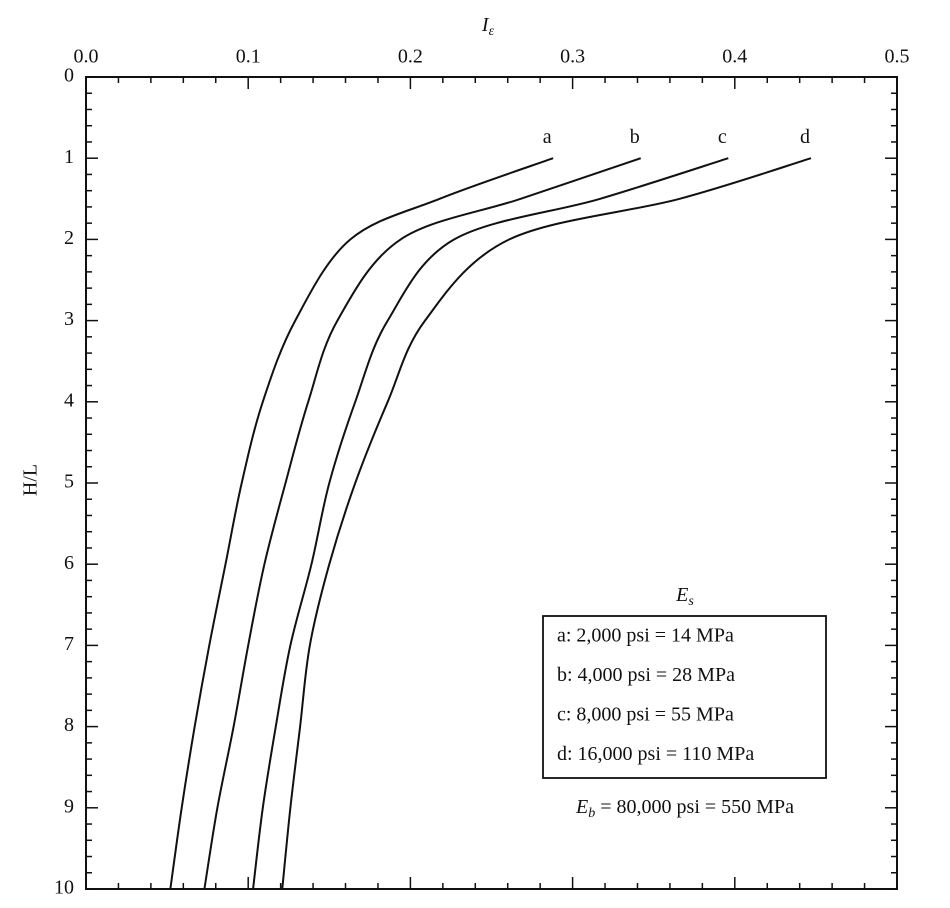  What do you see at coordinates (69, 238) in the screenshot?
I see `y-tick-label: 2` at bounding box center [69, 238].